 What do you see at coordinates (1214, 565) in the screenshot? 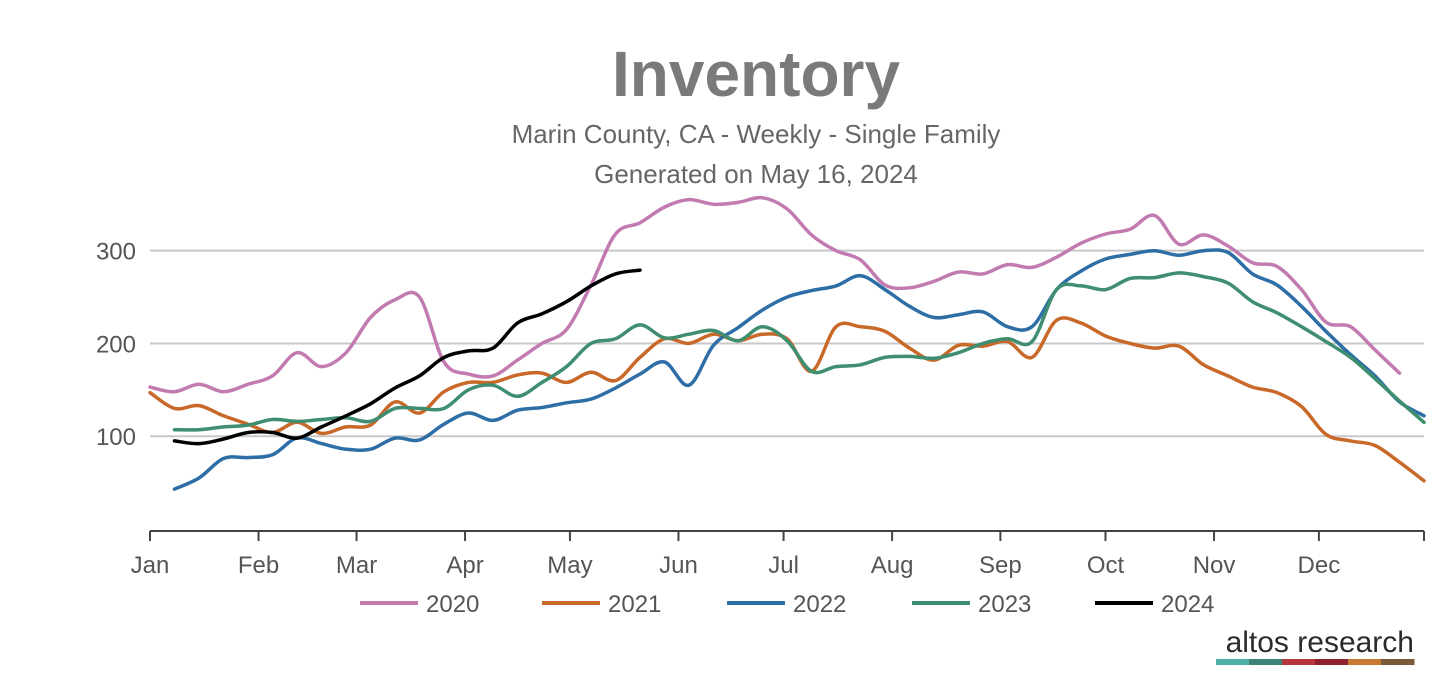
I see `x-tick-label-nov: Nov` at bounding box center [1214, 565].